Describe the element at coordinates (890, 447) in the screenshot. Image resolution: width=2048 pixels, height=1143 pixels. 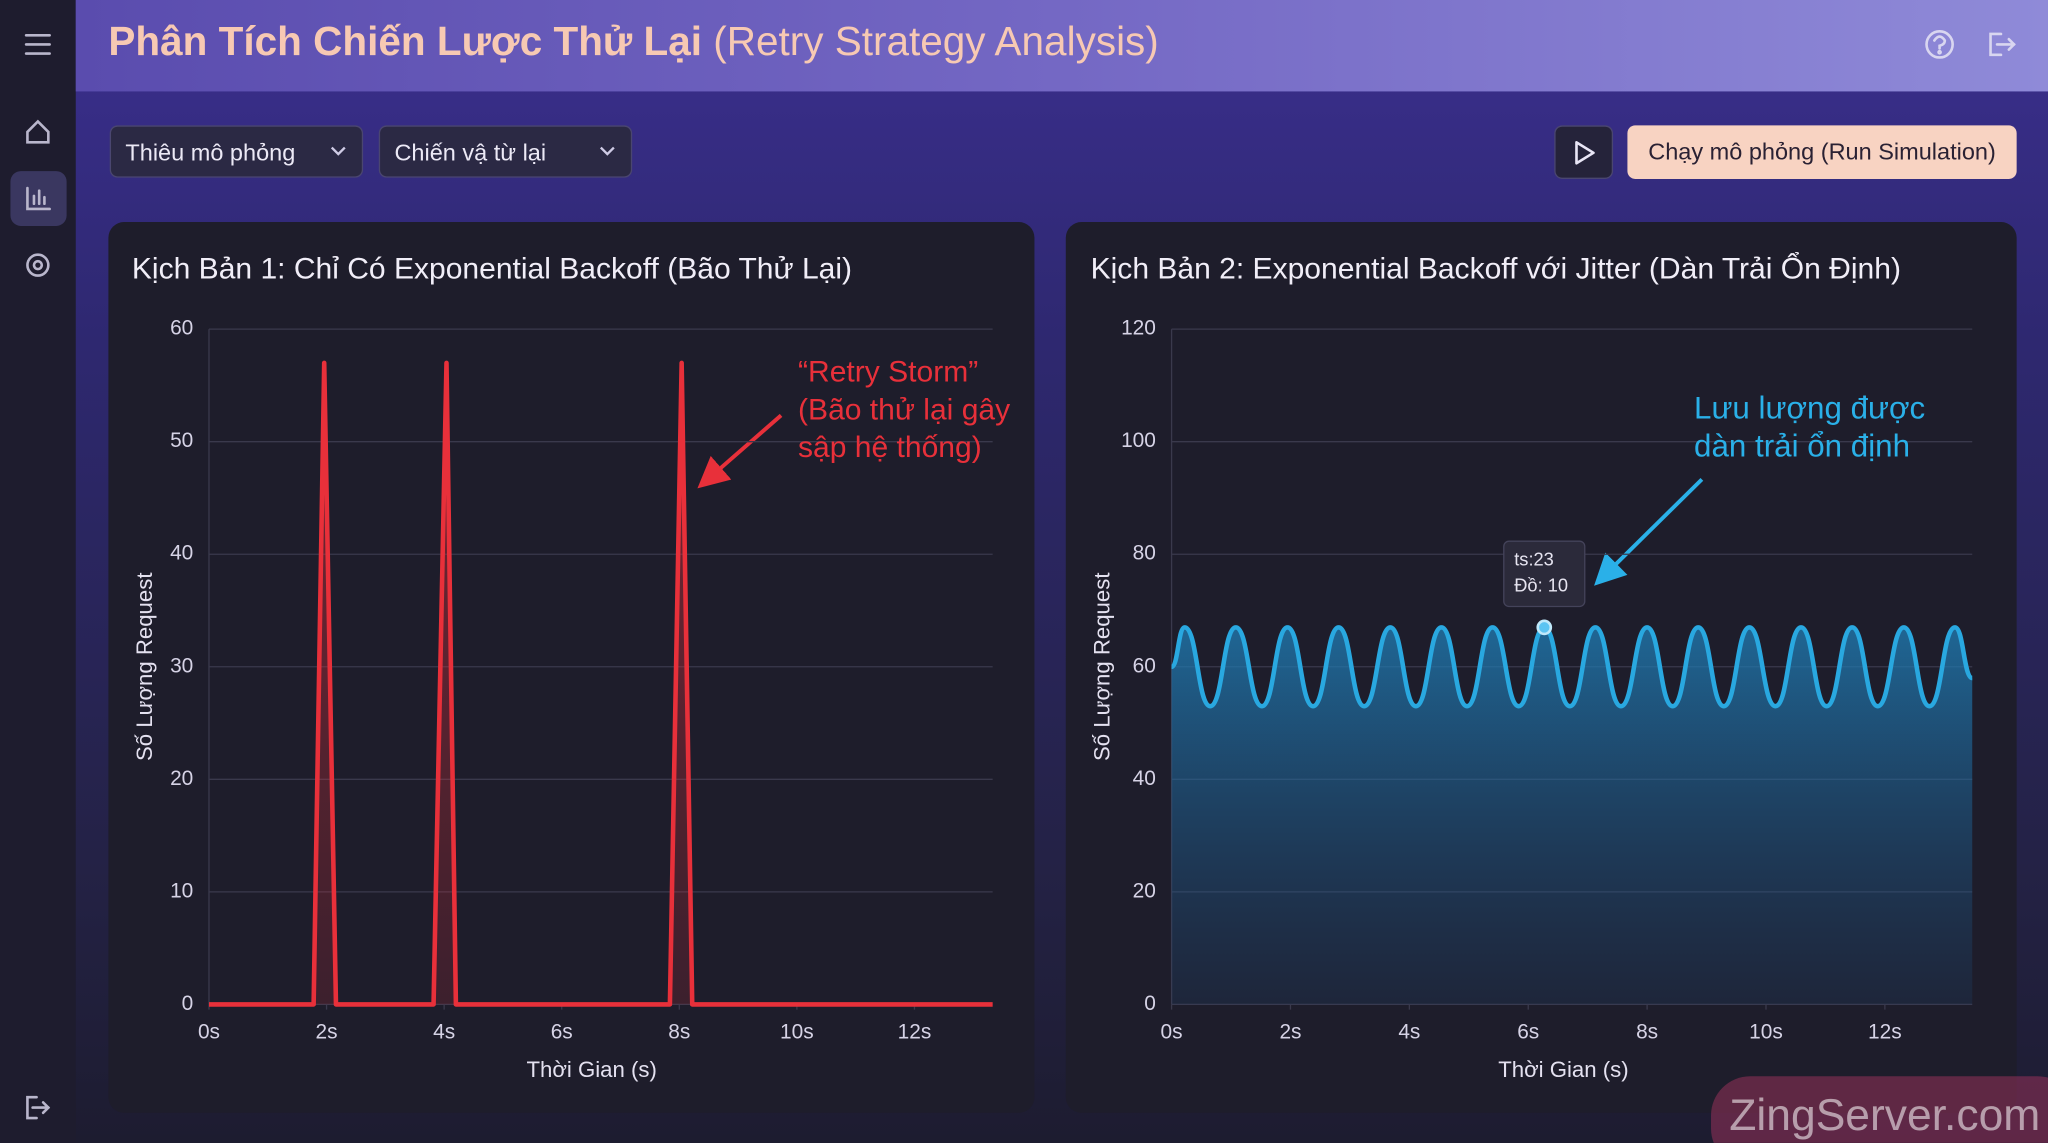
I see `annotation: sập hệ thống)` at that location.